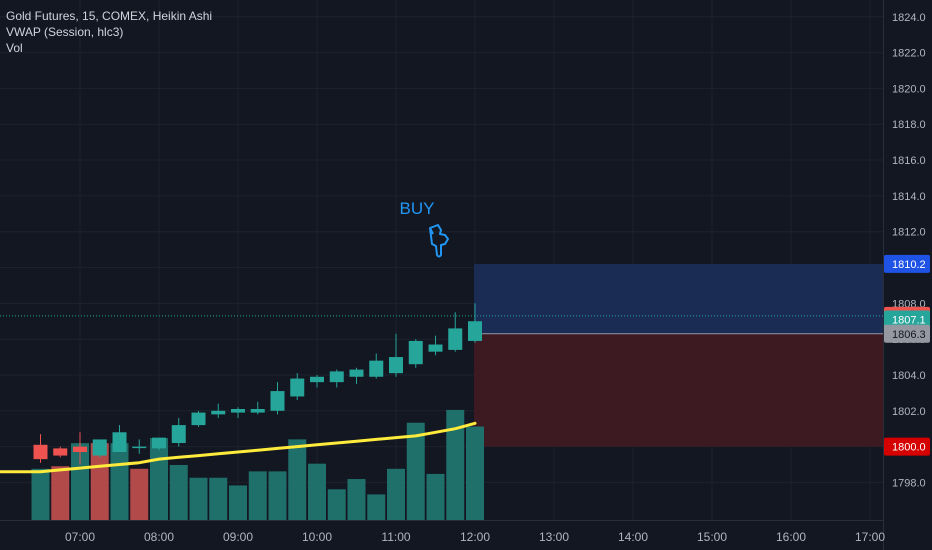 Image resolution: width=932 pixels, height=550 pixels. Describe the element at coordinates (909, 483) in the screenshot. I see `price-tick-label: 1798.0` at that location.